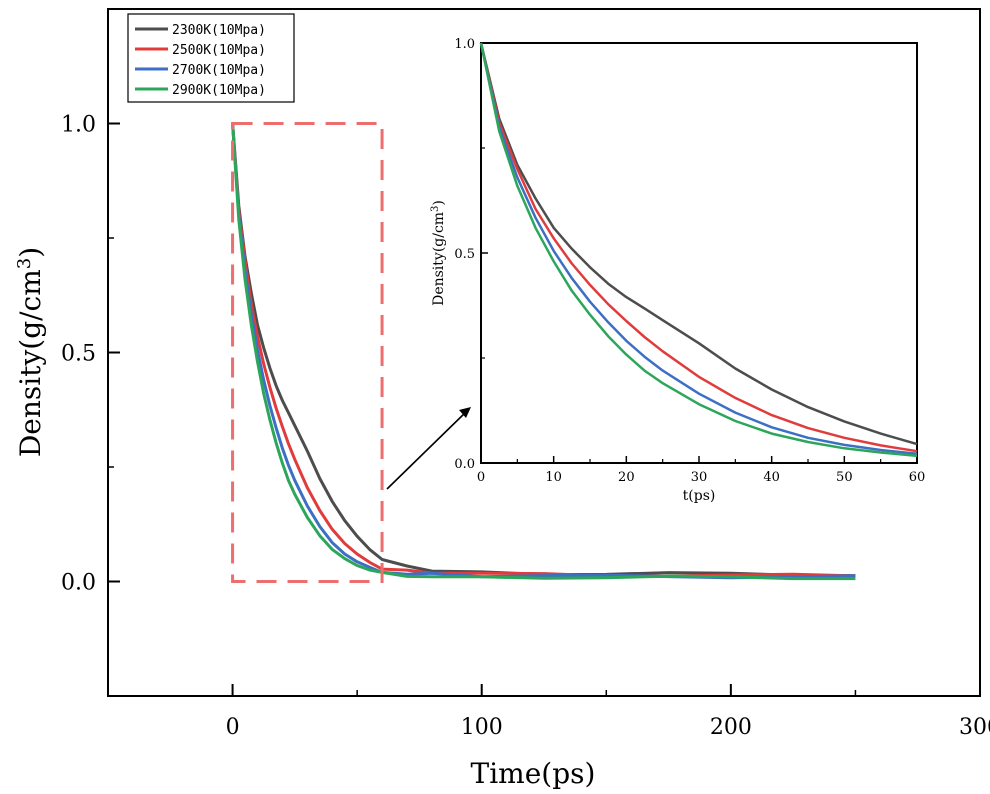  Describe the element at coordinates (438, 253) in the screenshot. I see `inset-y-axis-title: Density(g/cm3)` at that location.